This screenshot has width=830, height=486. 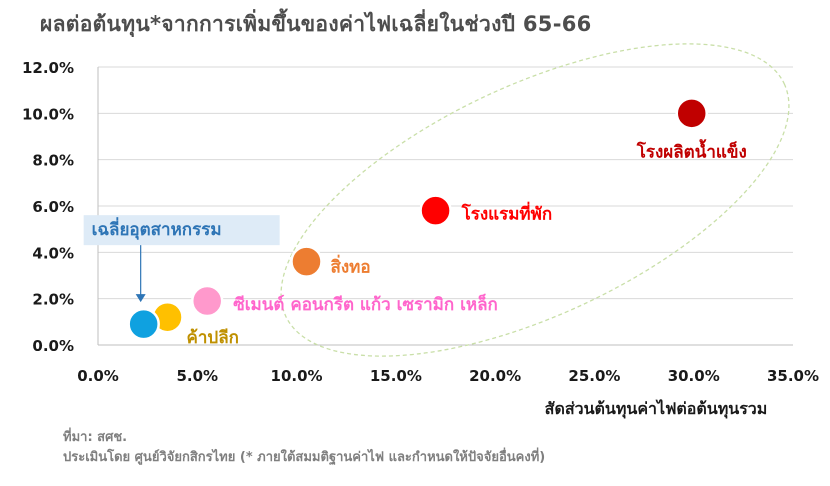 I want to click on x-tick-label: 5.0%, so click(x=197, y=376).